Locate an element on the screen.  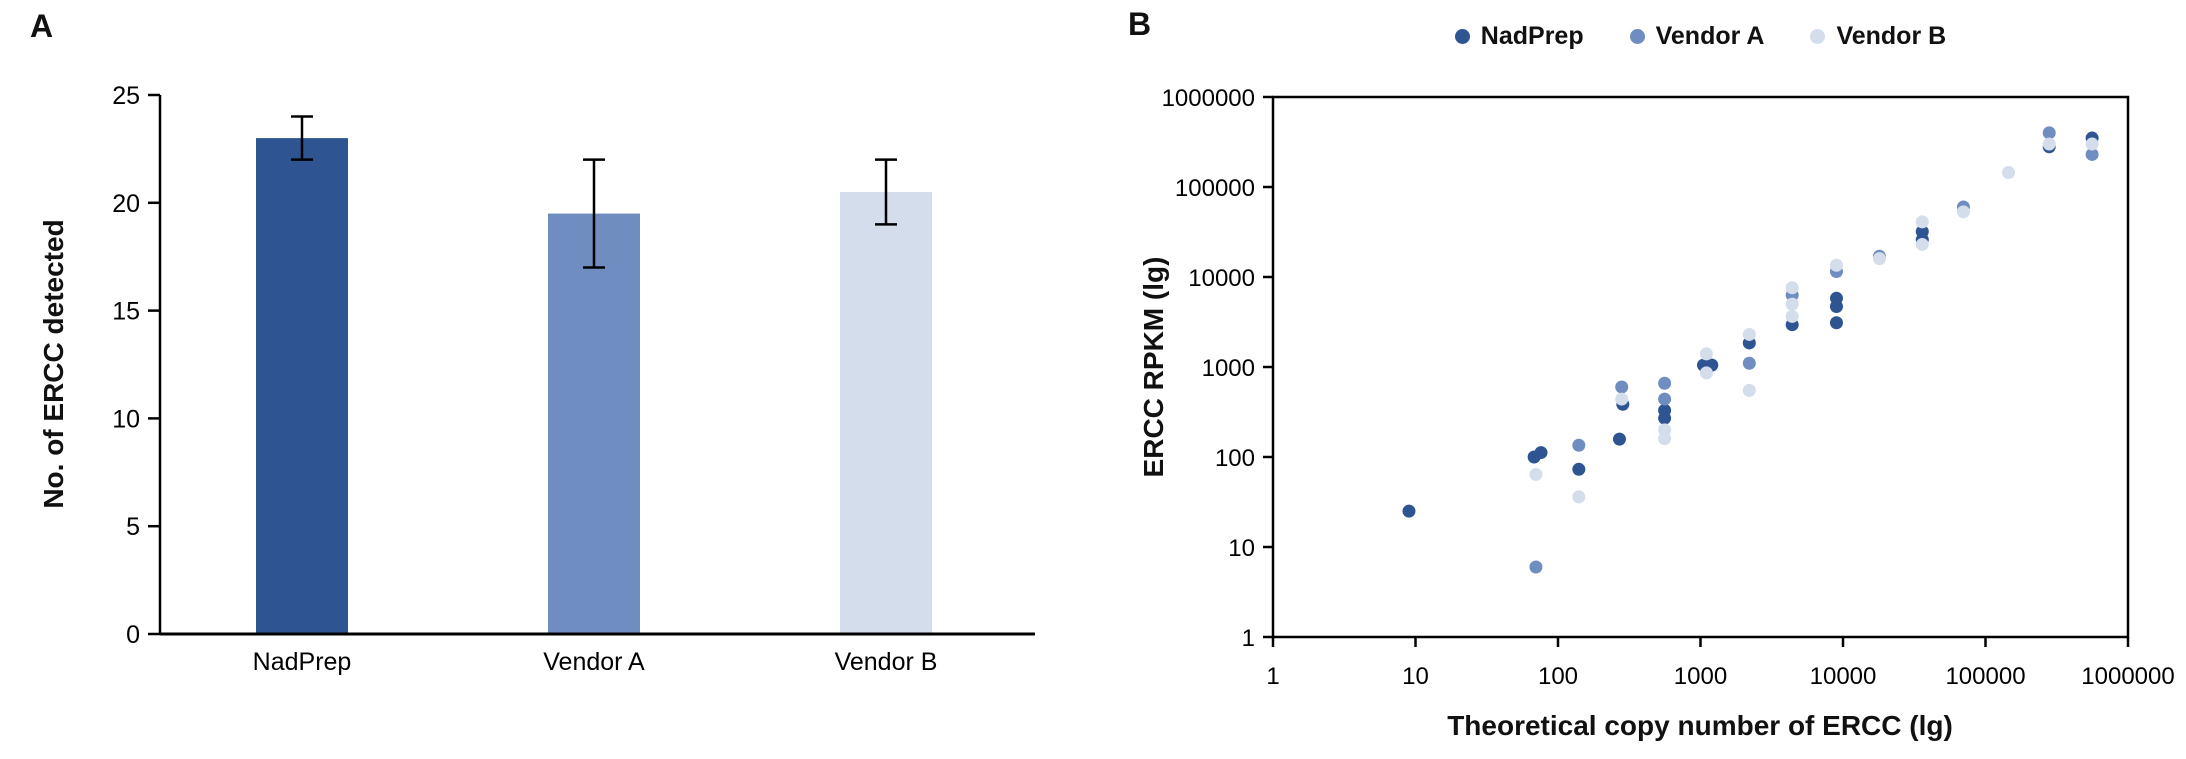
y-tick-label: 1 is located at coordinates (1248, 638).